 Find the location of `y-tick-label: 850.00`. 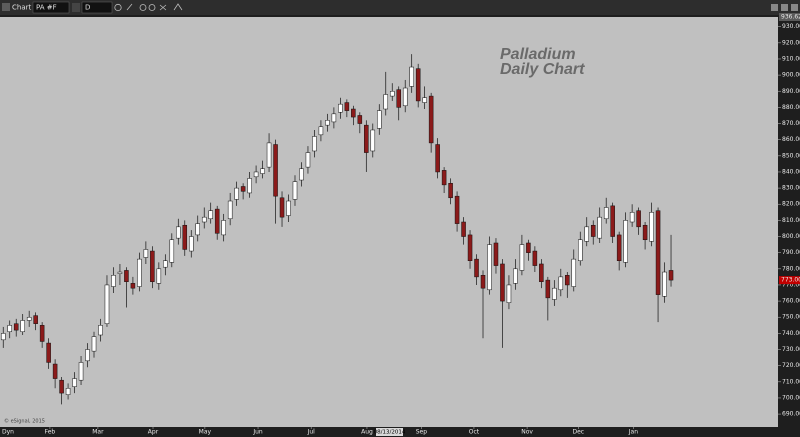

y-tick-label: 850.00 is located at coordinates (791, 155).